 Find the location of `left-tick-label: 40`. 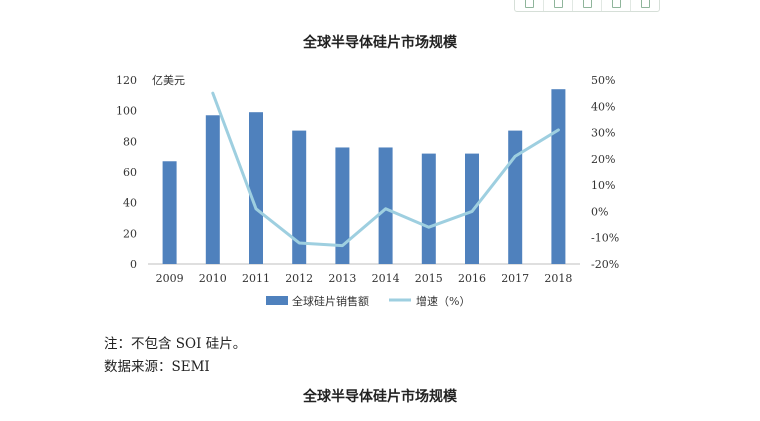

left-tick-label: 40 is located at coordinates (130, 203).